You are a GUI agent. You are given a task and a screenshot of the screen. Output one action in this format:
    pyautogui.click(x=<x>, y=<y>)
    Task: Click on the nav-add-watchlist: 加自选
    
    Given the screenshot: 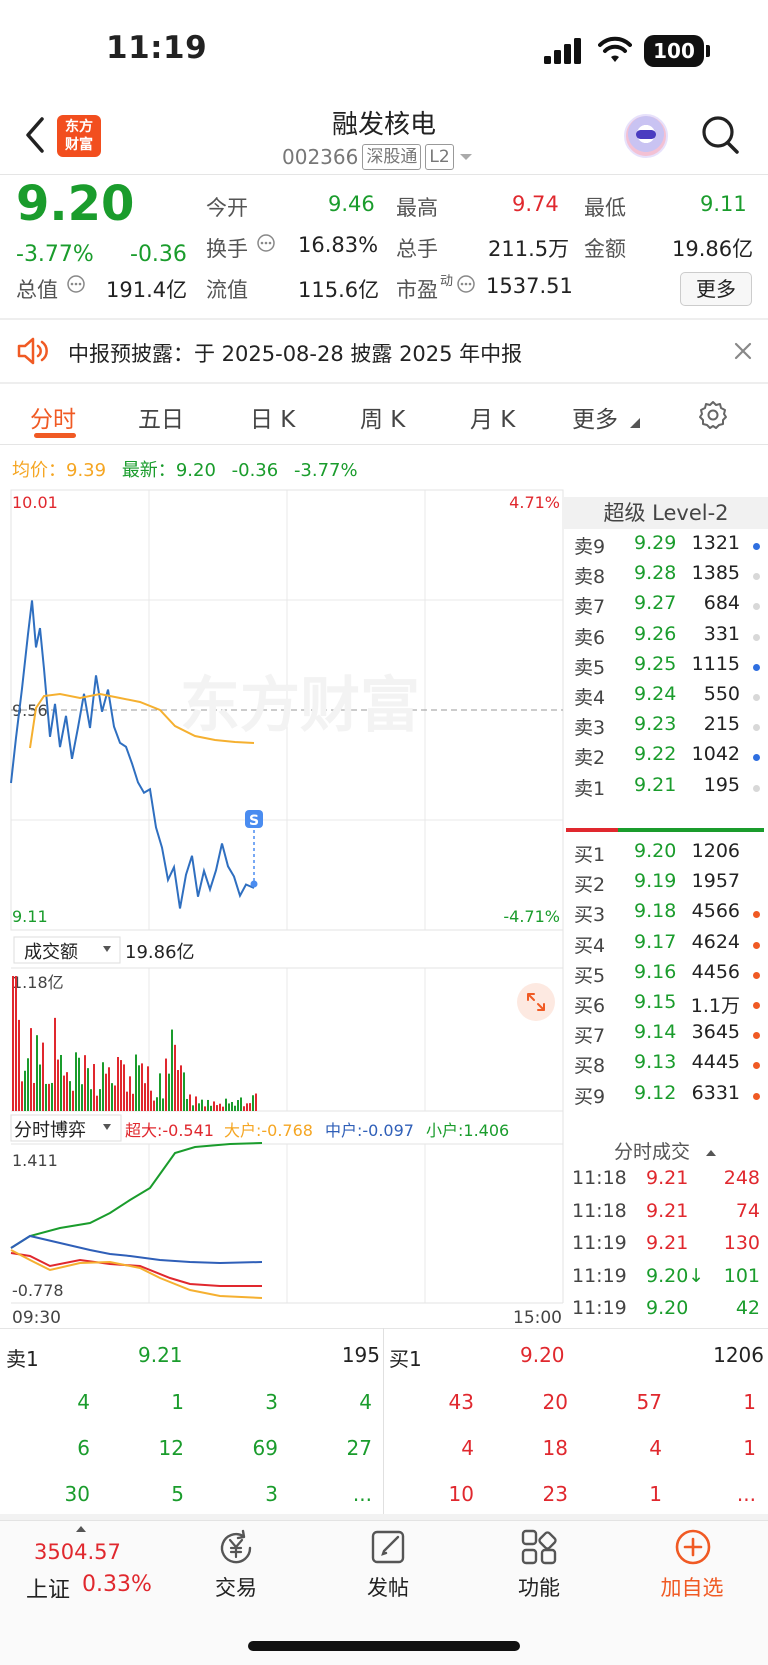 What is the action you would take?
    pyautogui.click(x=692, y=1588)
    